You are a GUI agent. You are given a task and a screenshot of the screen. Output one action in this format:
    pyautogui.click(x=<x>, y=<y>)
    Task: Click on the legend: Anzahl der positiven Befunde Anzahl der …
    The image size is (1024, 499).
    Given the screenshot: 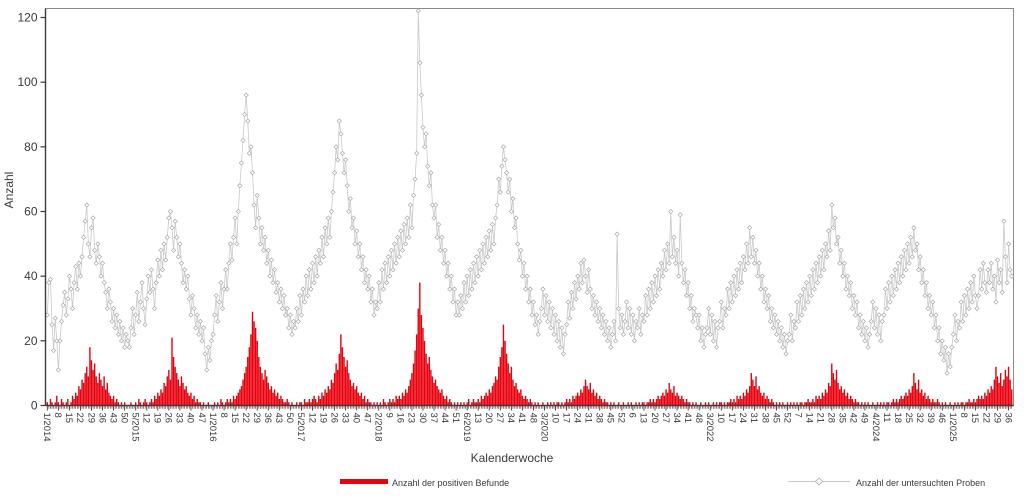 What is the action you would take?
    pyautogui.click(x=662, y=482)
    